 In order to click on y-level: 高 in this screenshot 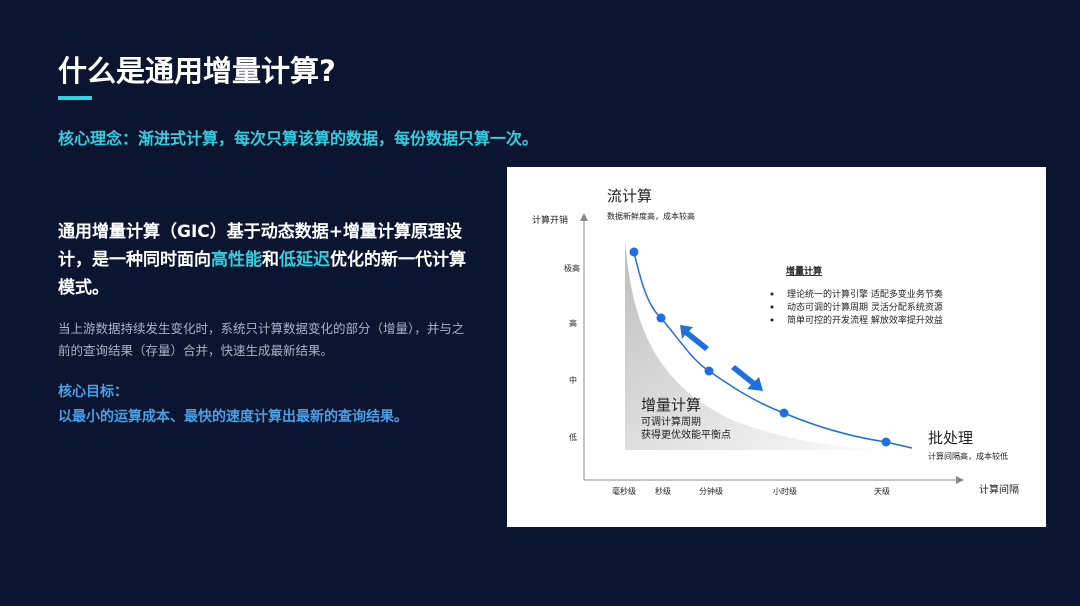, I will do `click(573, 323)`.